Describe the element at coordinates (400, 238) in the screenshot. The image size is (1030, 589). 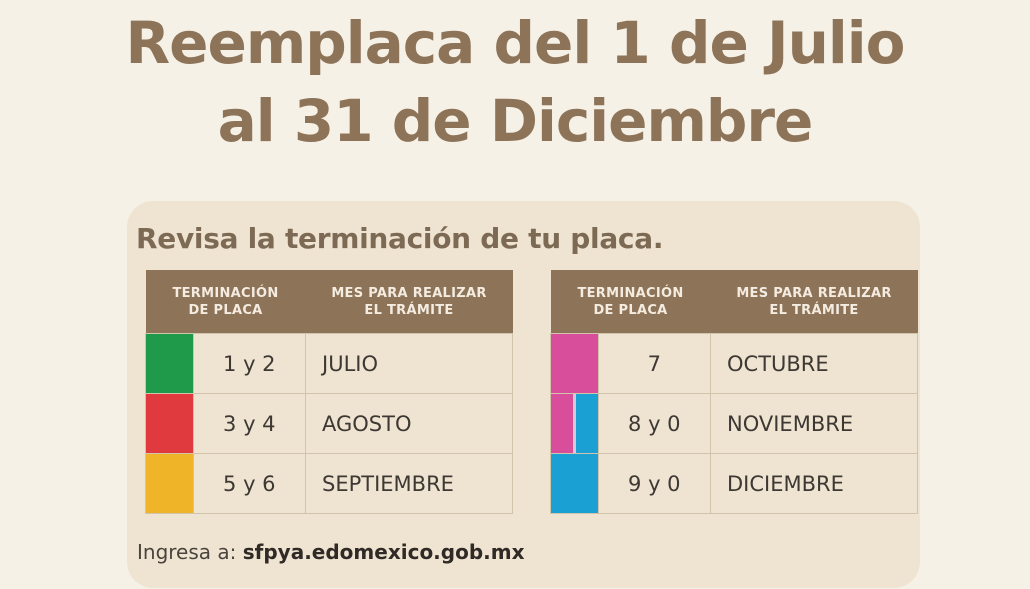
I see `panel-subtitle: Revisa la terminación de tu placa.` at that location.